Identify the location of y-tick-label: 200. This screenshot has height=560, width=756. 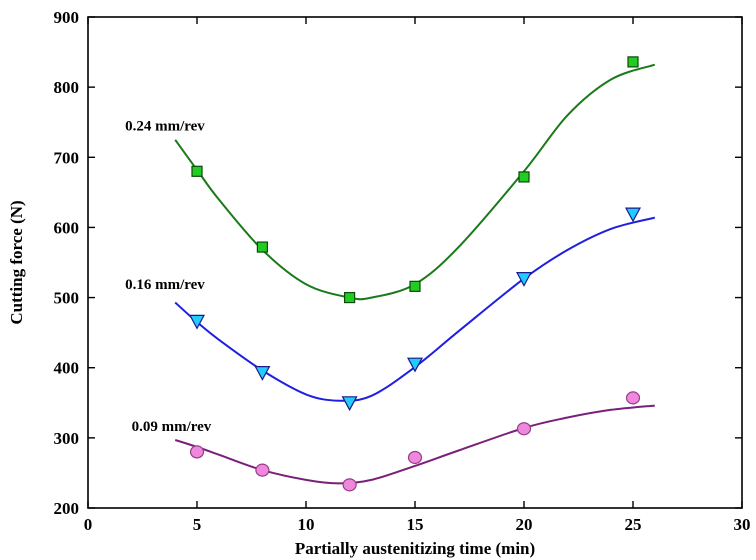
(67, 508).